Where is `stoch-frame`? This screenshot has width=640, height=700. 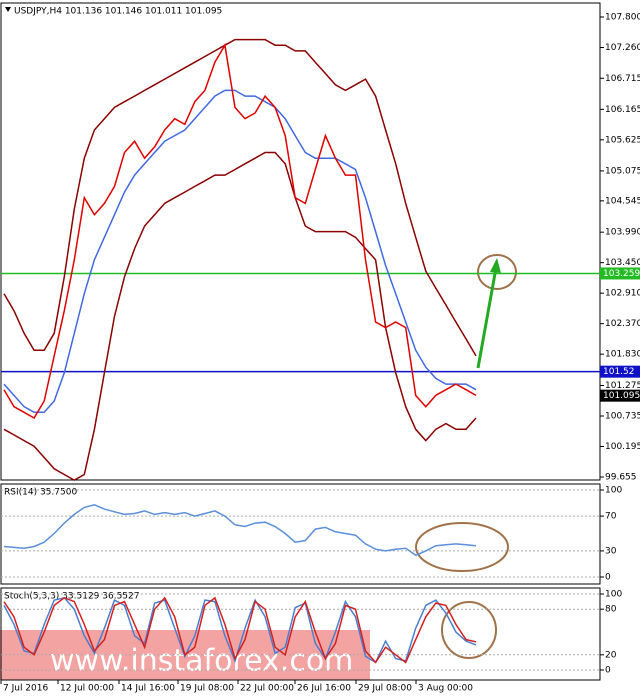
stoch-frame is located at coordinates (300, 634).